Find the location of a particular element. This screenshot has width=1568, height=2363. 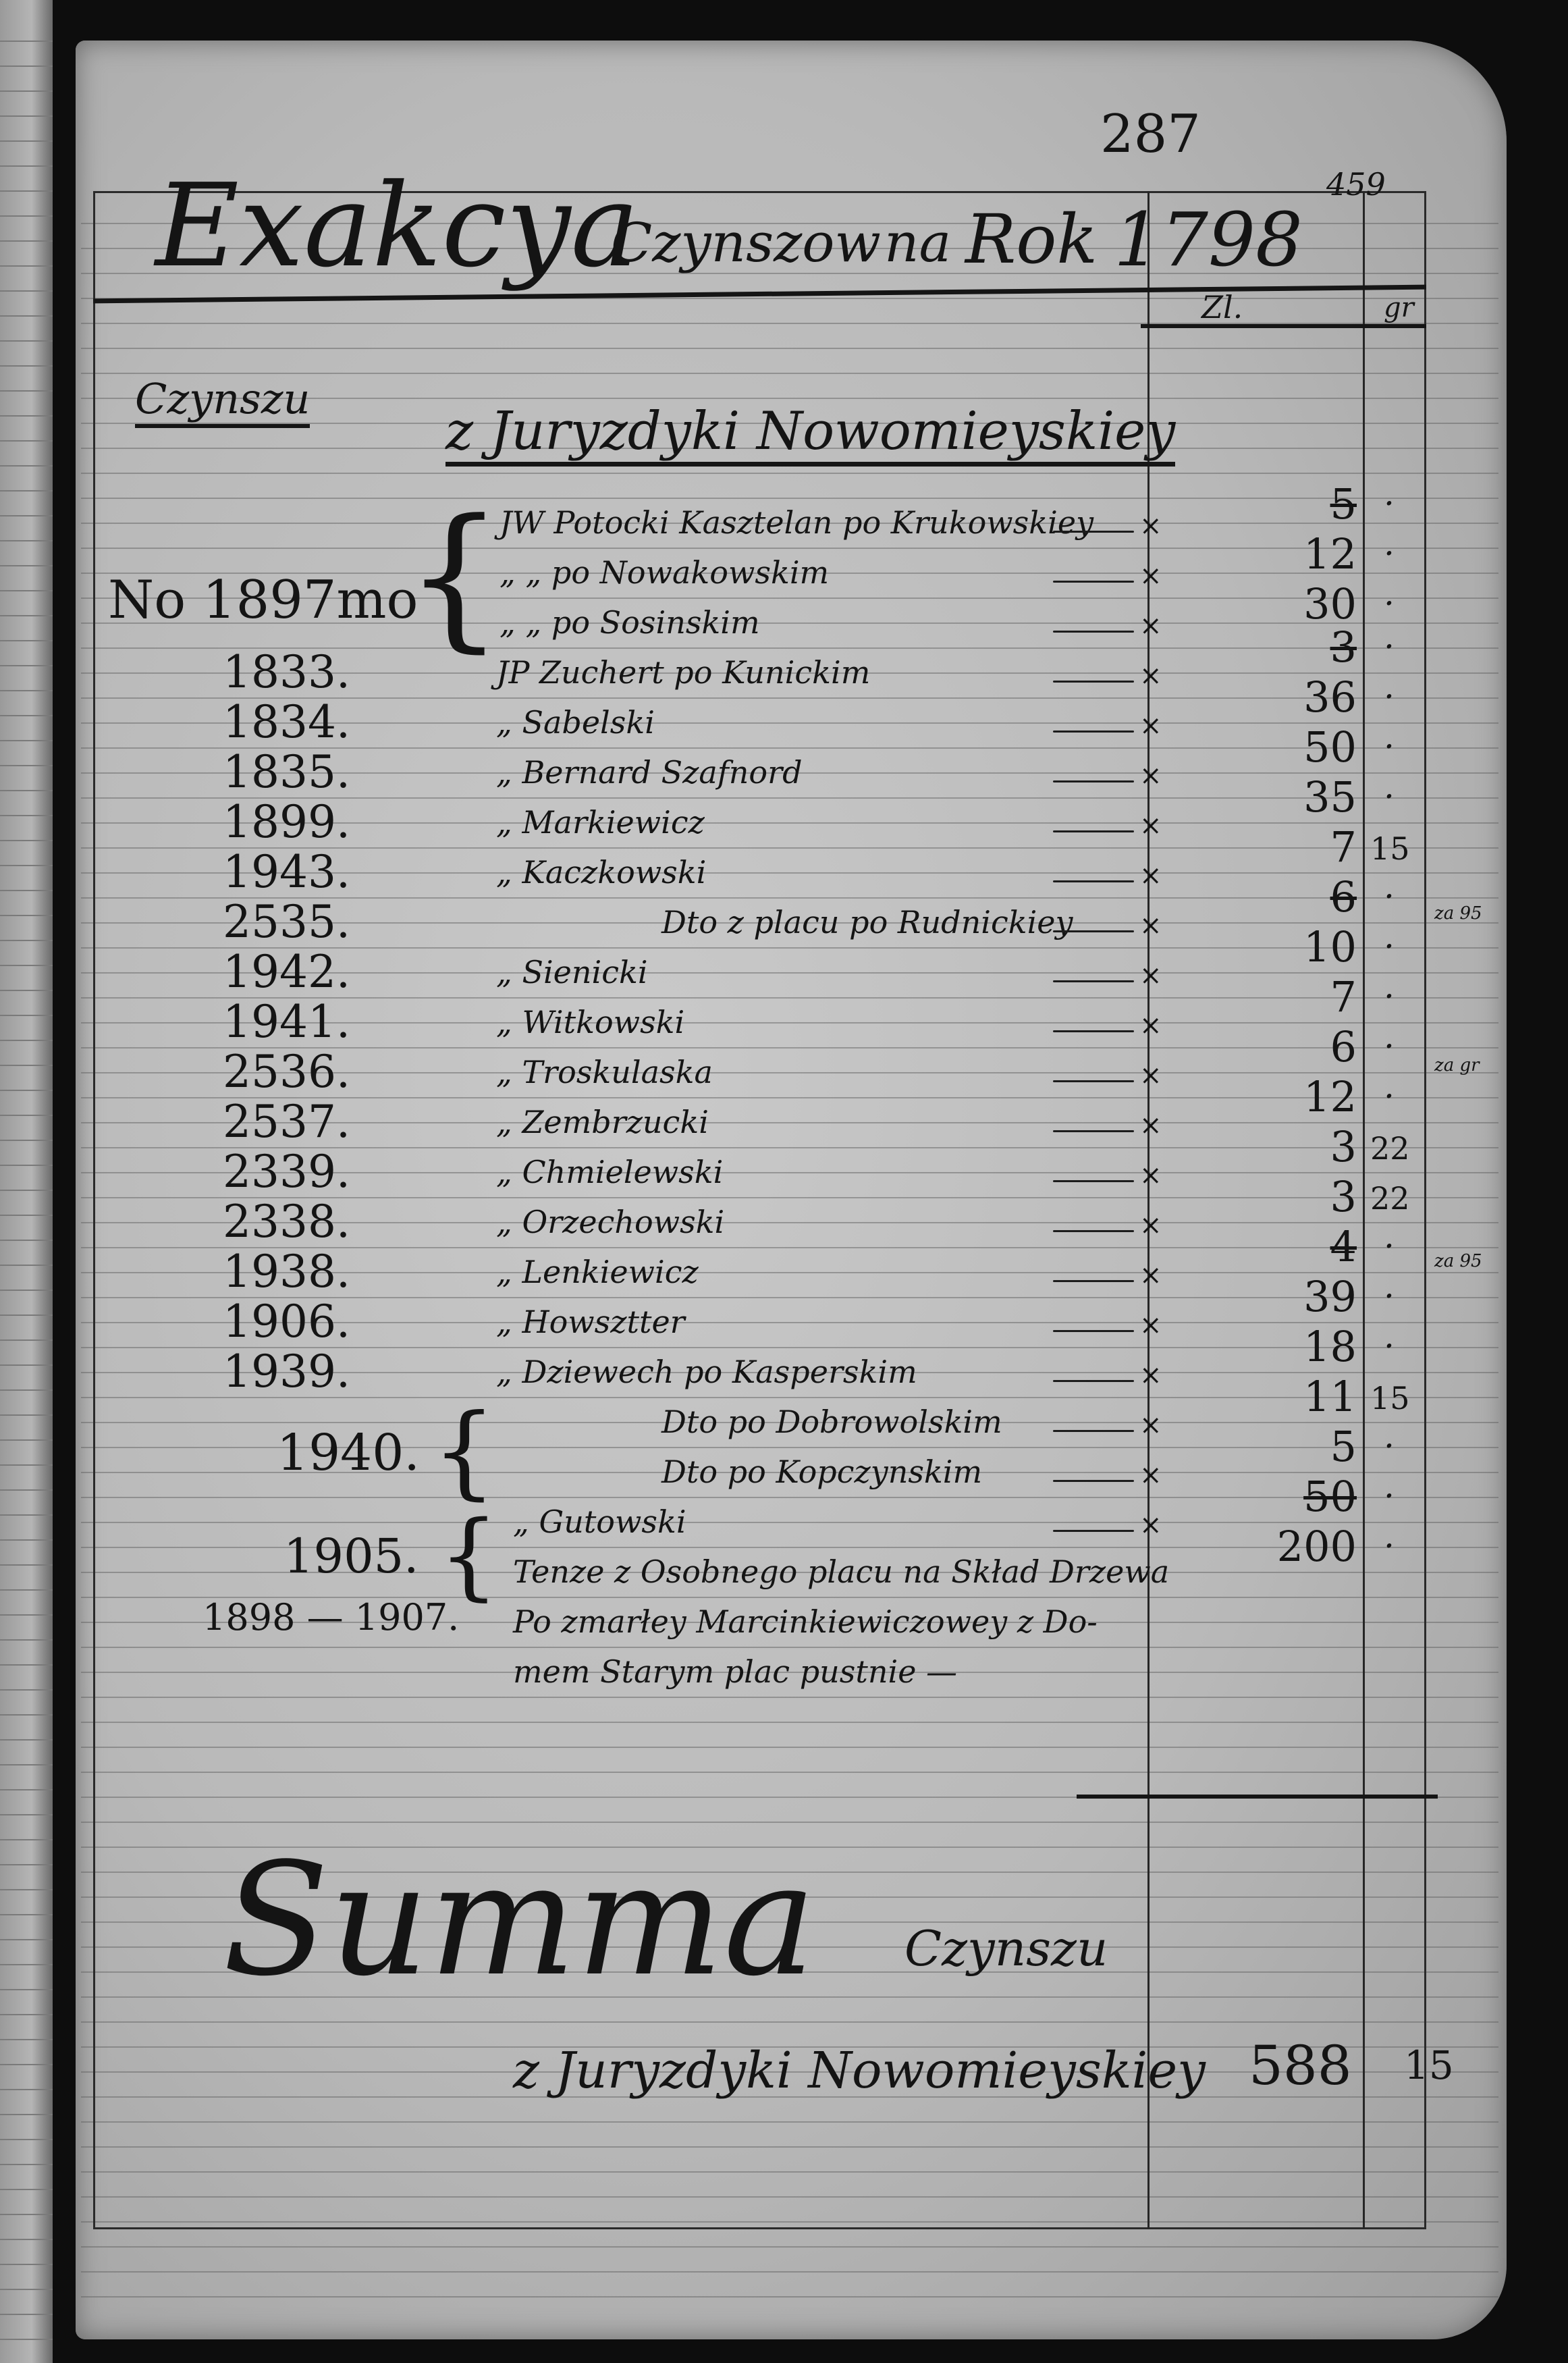

row-name: „ Lenkiewicz is located at coordinates (597, 1272).